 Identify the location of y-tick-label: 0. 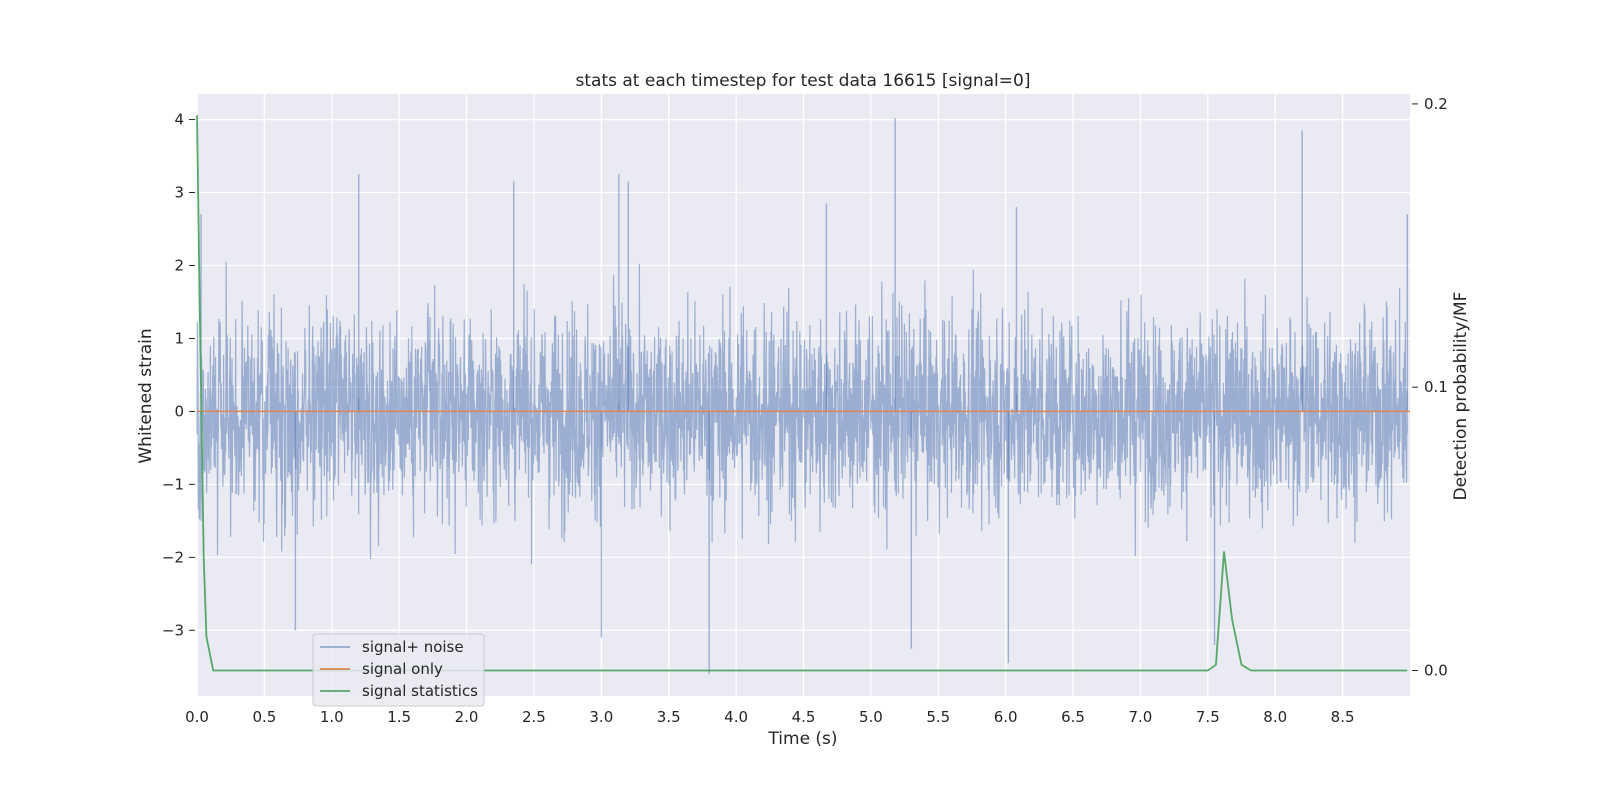
(179, 411).